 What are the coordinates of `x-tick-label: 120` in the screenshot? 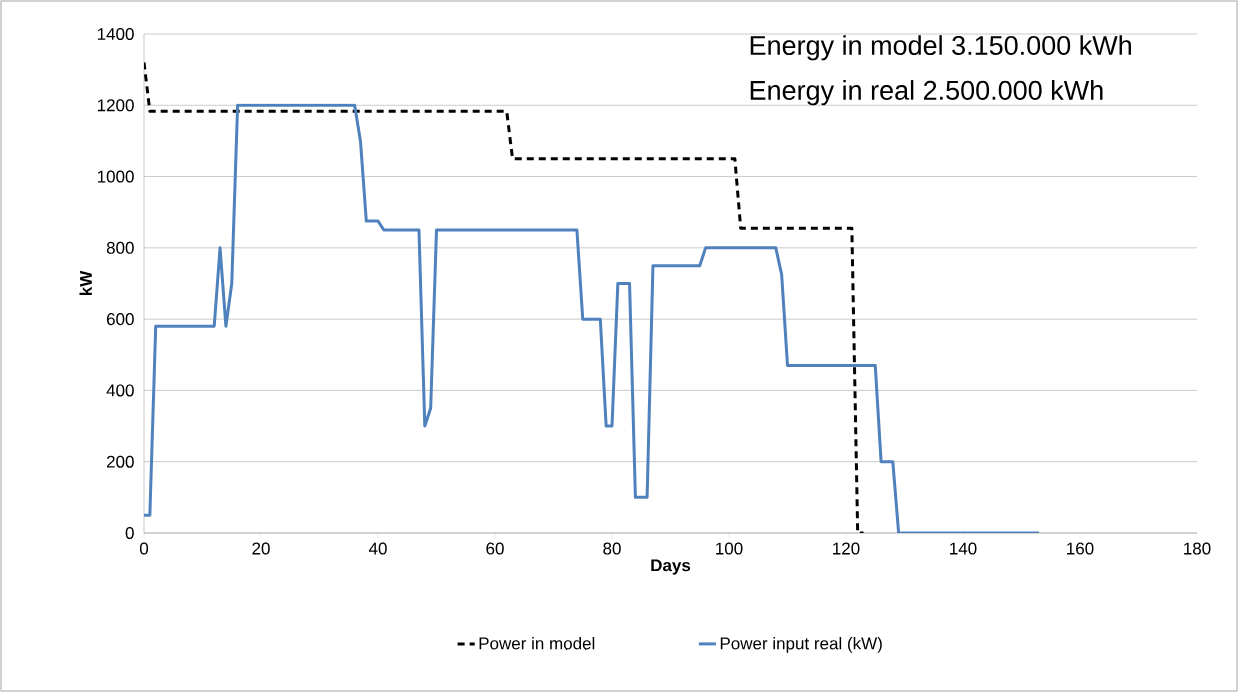 It's located at (846, 548).